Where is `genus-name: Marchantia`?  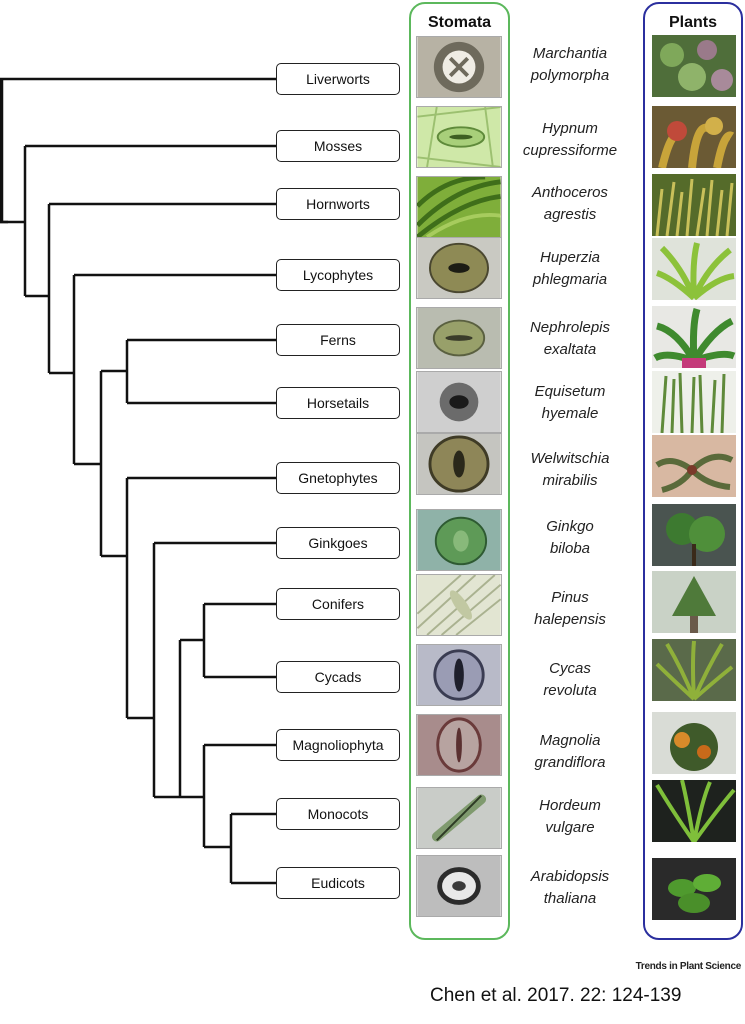
genus-name: Marchantia is located at coordinates (570, 53).